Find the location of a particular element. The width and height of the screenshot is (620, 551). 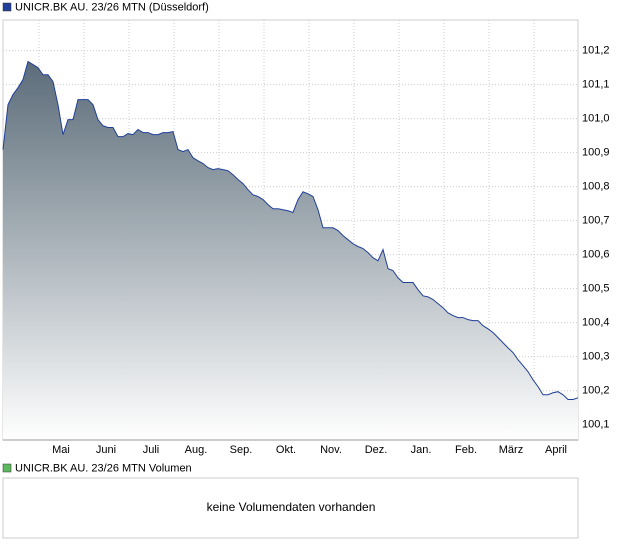

x-tick-label: Okt. is located at coordinates (286, 450).